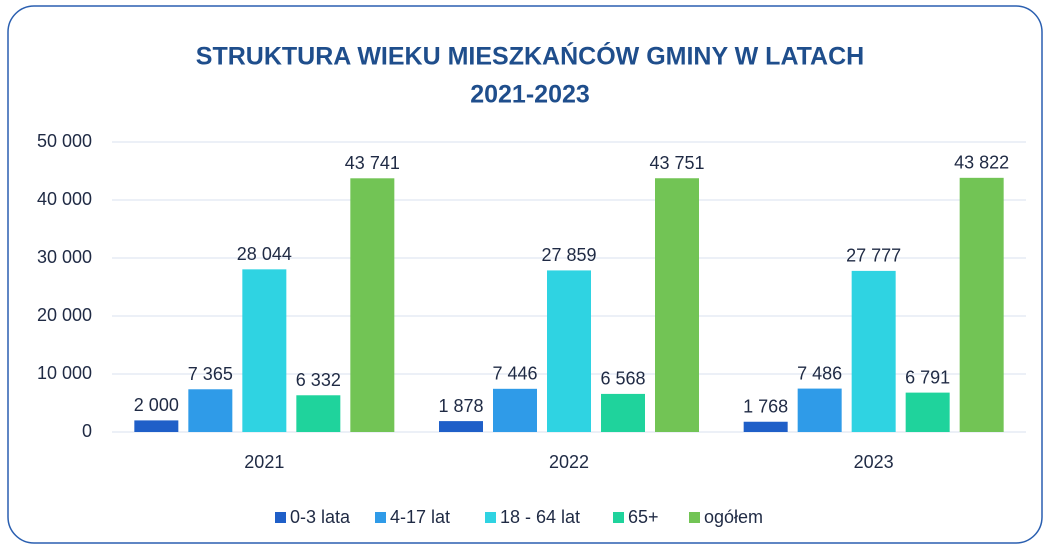 The width and height of the screenshot is (1046, 547). I want to click on data-label: 6 332, so click(318, 380).